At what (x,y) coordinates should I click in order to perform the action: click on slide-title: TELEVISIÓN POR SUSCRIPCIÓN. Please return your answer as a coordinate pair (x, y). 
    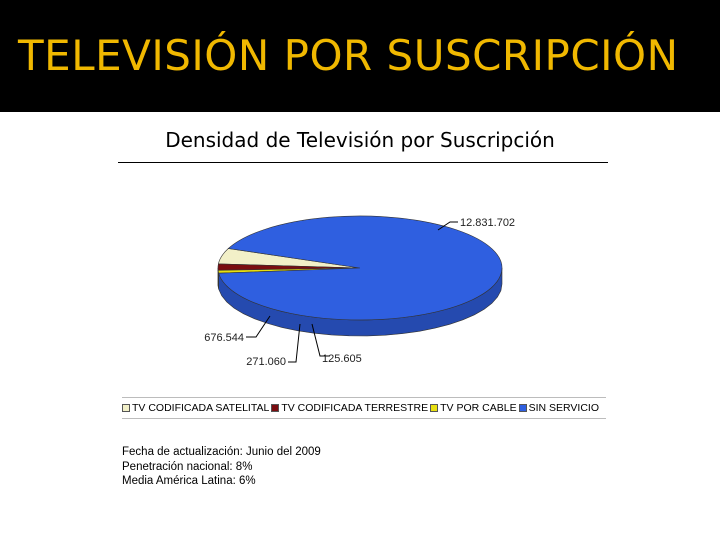
    Looking at the image, I should click on (348, 55).